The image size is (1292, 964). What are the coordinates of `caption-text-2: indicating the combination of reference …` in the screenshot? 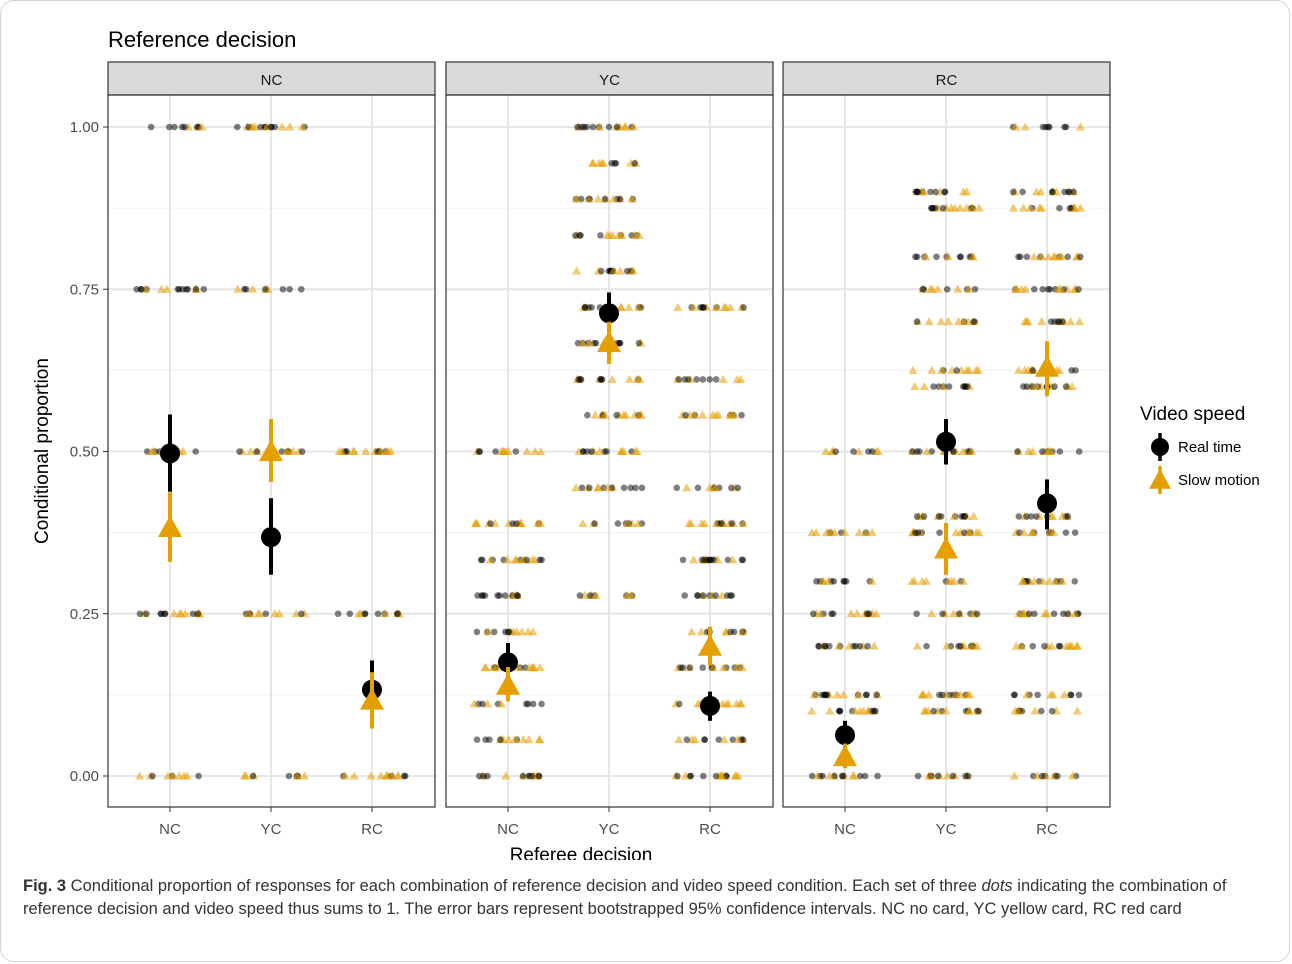 It's located at (625, 897).